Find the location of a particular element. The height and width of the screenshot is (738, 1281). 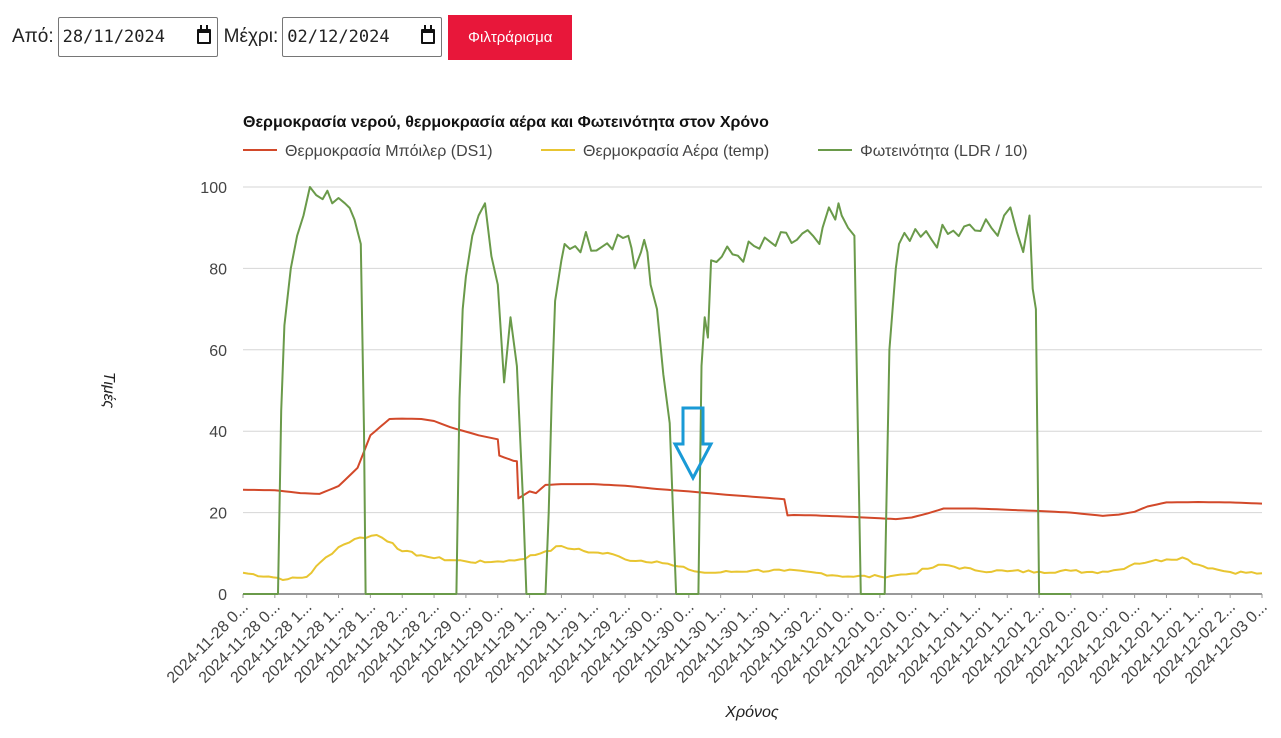

down-arrow-icon is located at coordinates (693, 444).